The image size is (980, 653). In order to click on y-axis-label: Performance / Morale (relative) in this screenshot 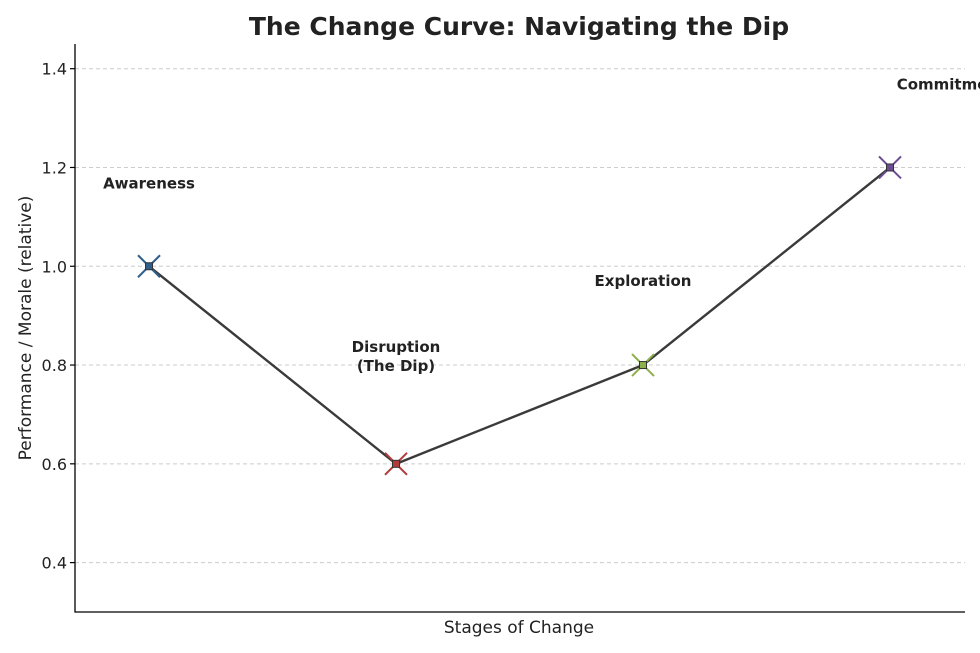, I will do `click(26, 328)`.